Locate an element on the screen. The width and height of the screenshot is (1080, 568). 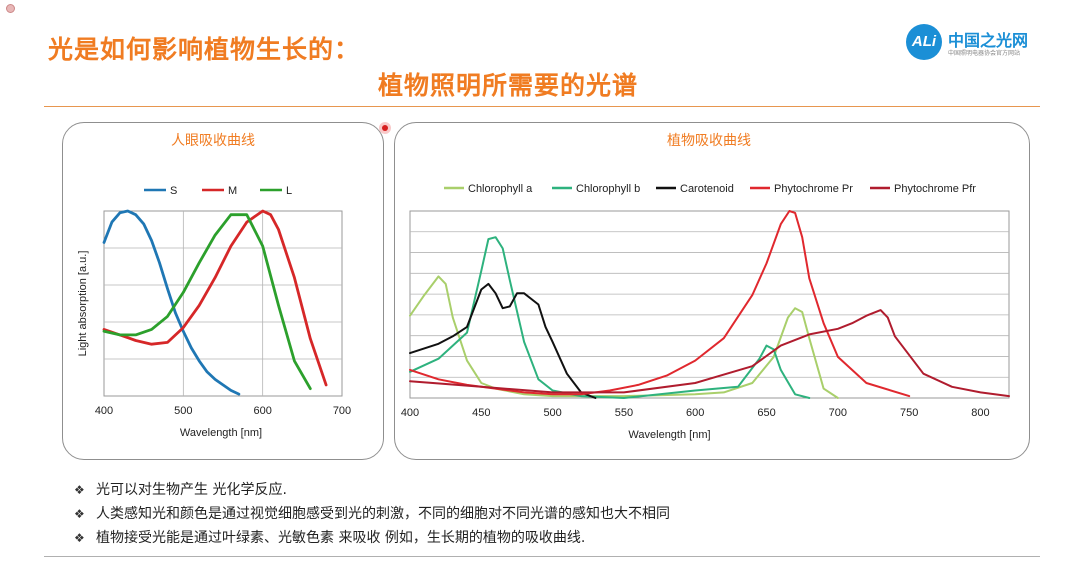
legend-label: Chlorophyll b is located at coordinates (608, 189).